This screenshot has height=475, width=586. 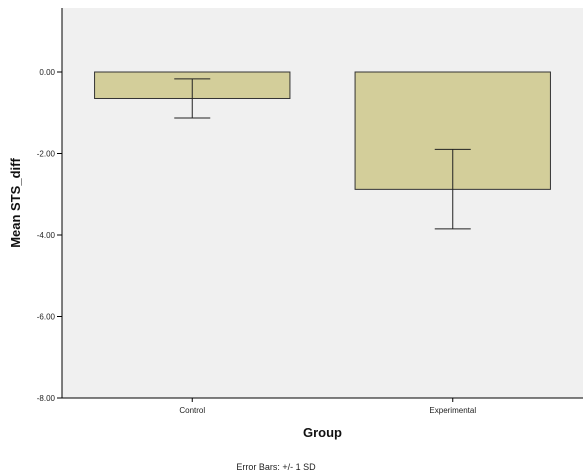 I want to click on y-tick-label: -8.00, so click(x=46, y=398).